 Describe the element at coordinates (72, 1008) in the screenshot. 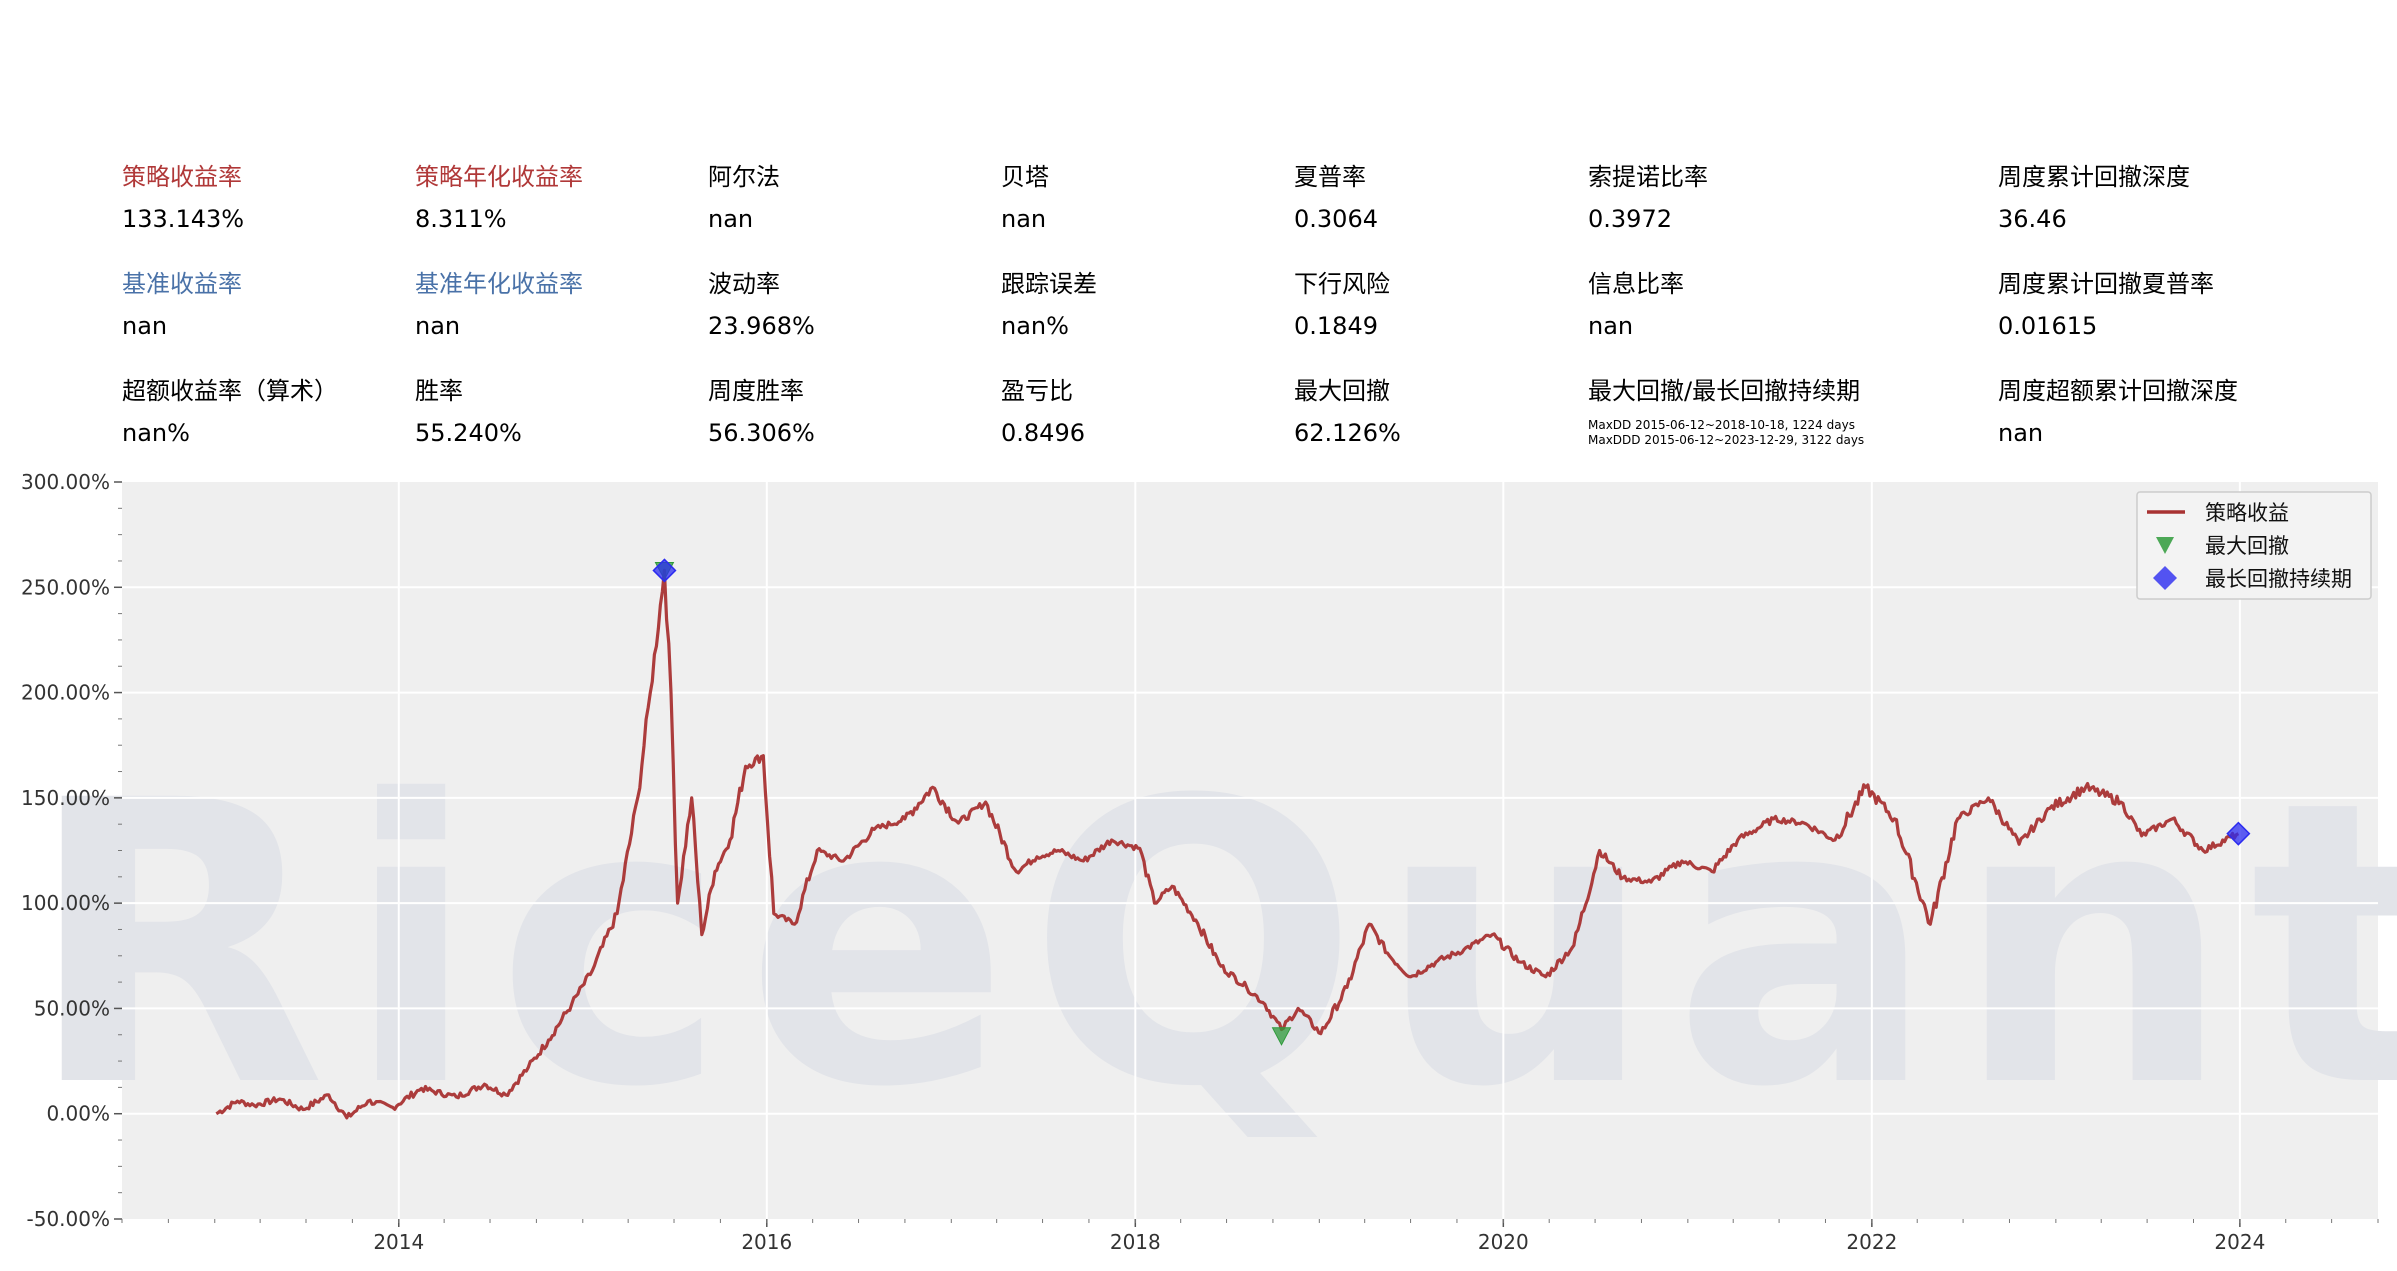

I see `y-tick-label: 50.00%` at that location.